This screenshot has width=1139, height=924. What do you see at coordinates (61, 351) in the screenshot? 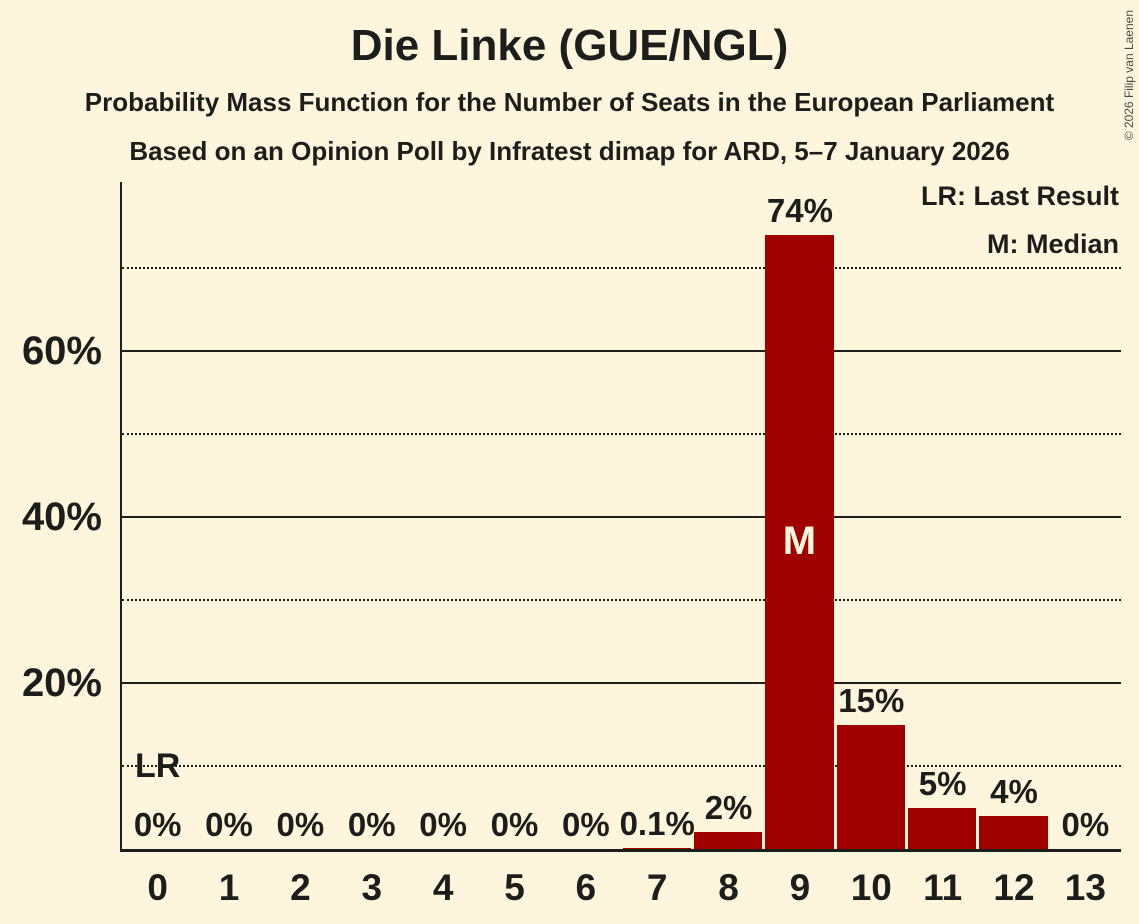
I see `y-tick-60: 60%` at bounding box center [61, 351].